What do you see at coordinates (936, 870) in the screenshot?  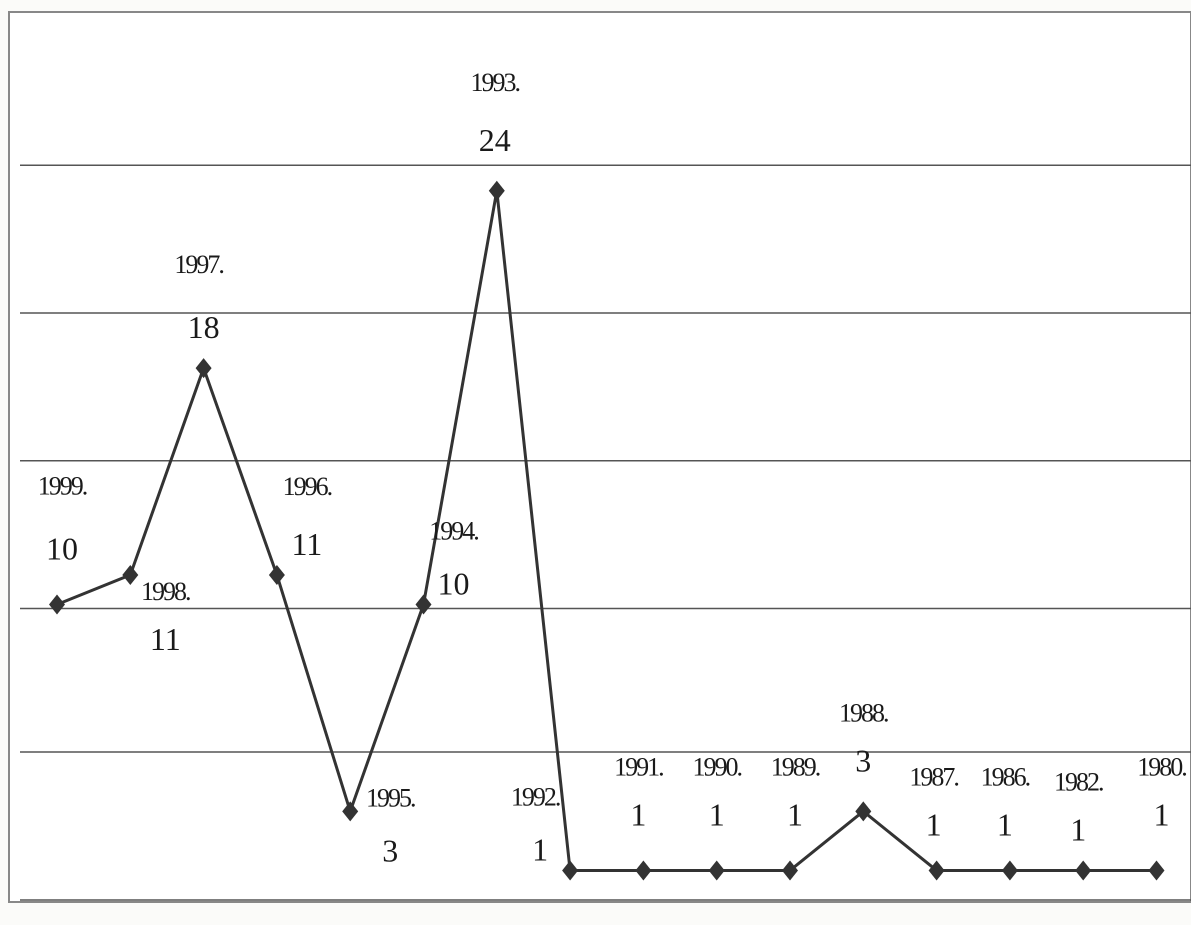 I see `data-point-1987` at bounding box center [936, 870].